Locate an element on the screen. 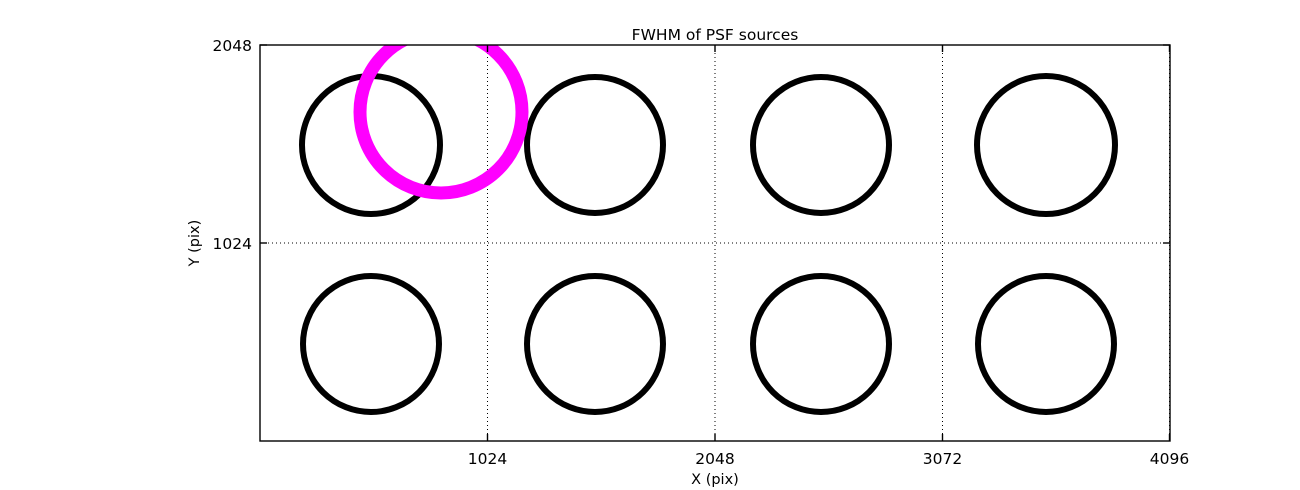  chart-title: FWHM of PSF sources is located at coordinates (715, 35).